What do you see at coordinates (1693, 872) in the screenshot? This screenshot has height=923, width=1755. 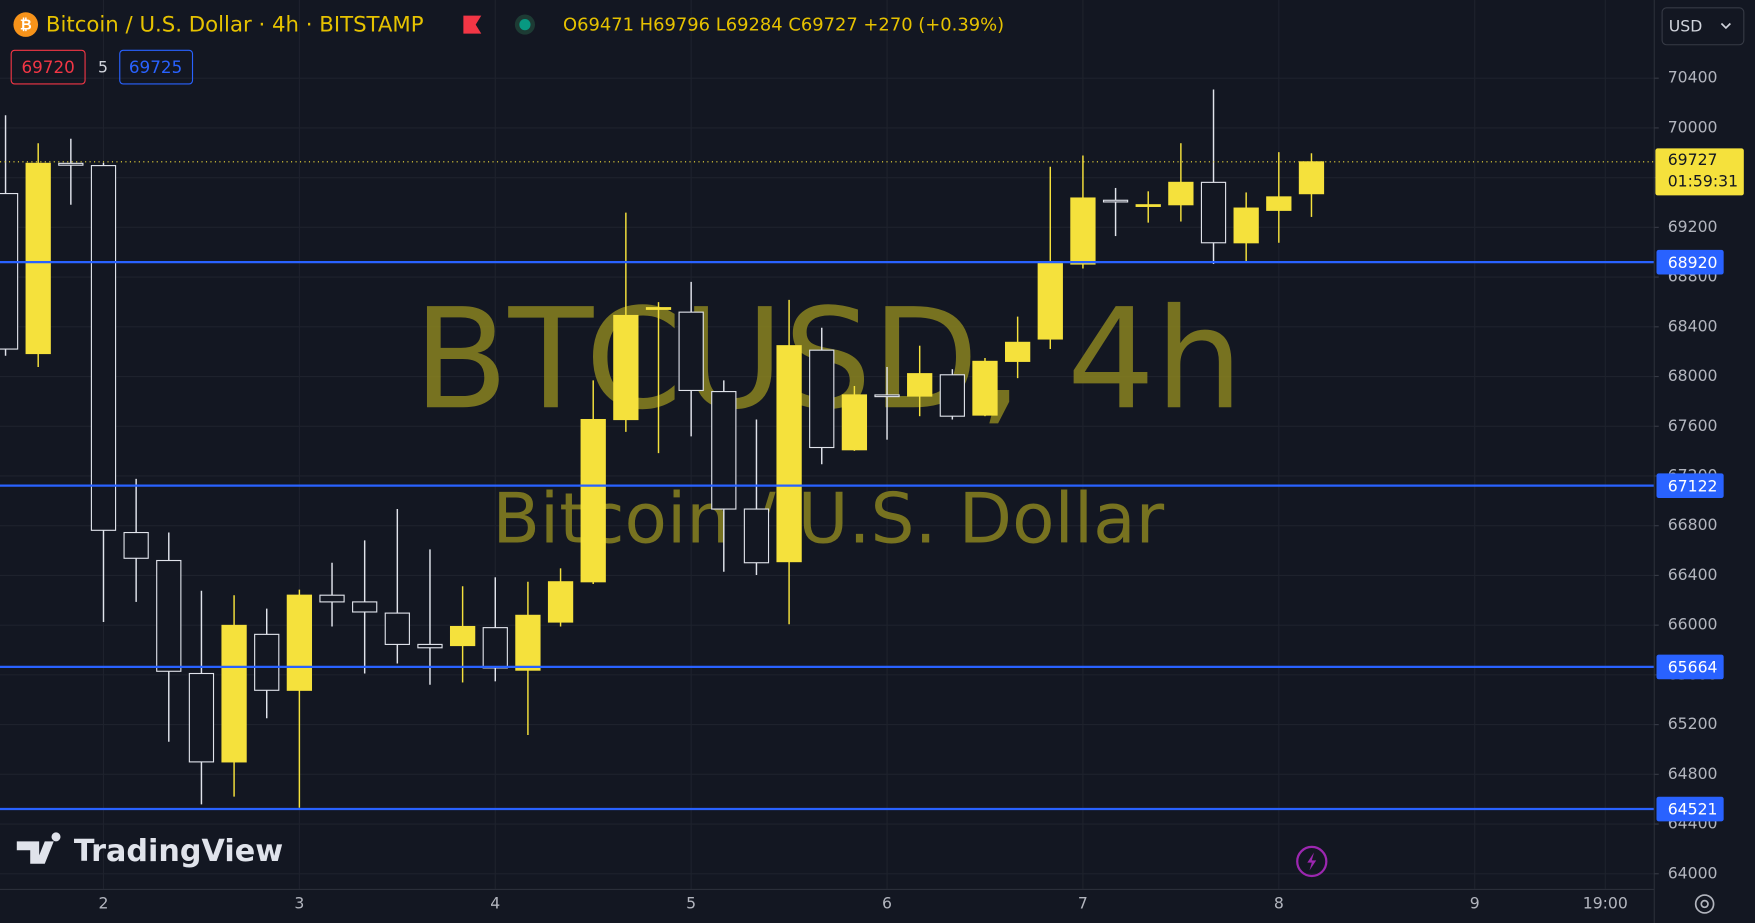 I see `y-tick-label: 64000` at bounding box center [1693, 872].